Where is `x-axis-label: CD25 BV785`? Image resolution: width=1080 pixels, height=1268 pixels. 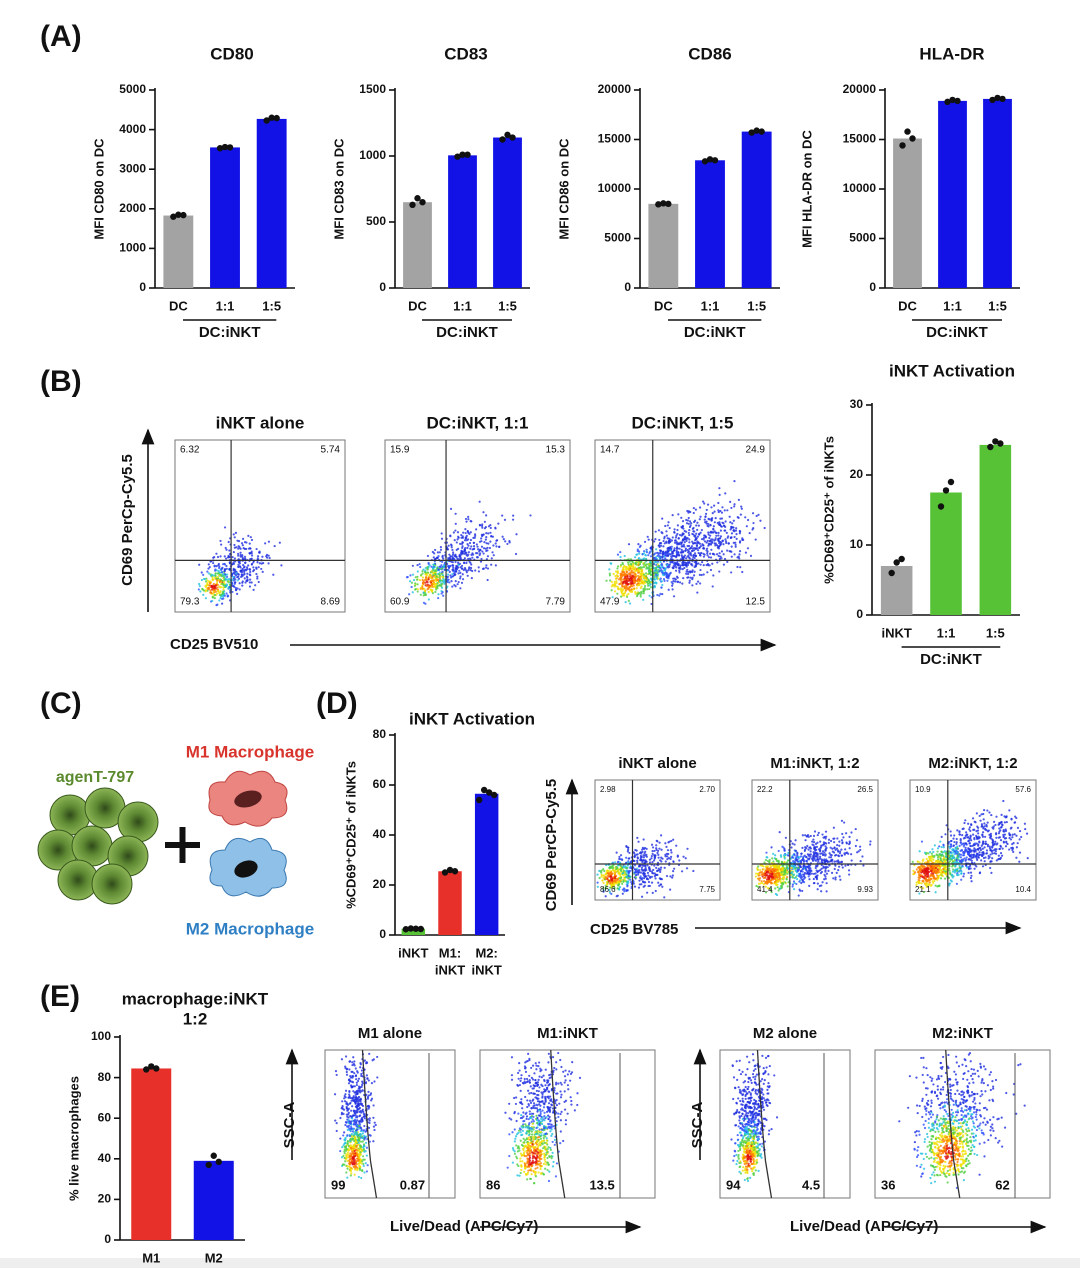 x-axis-label: CD25 BV785 is located at coordinates (634, 929).